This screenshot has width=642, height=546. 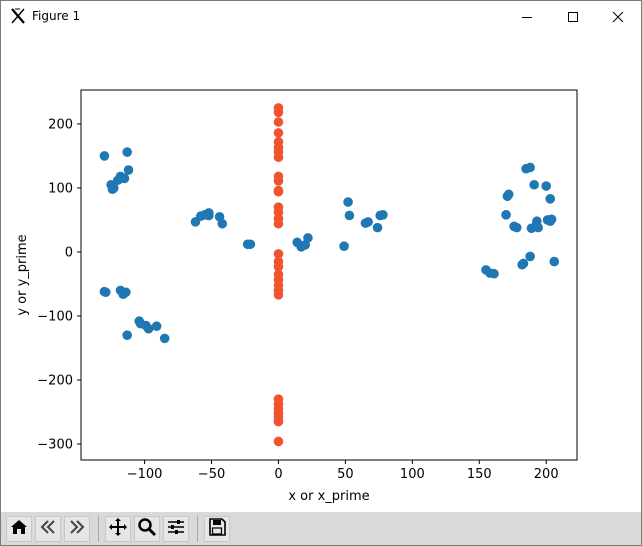 I want to click on x-tick-label: −50, so click(x=211, y=474).